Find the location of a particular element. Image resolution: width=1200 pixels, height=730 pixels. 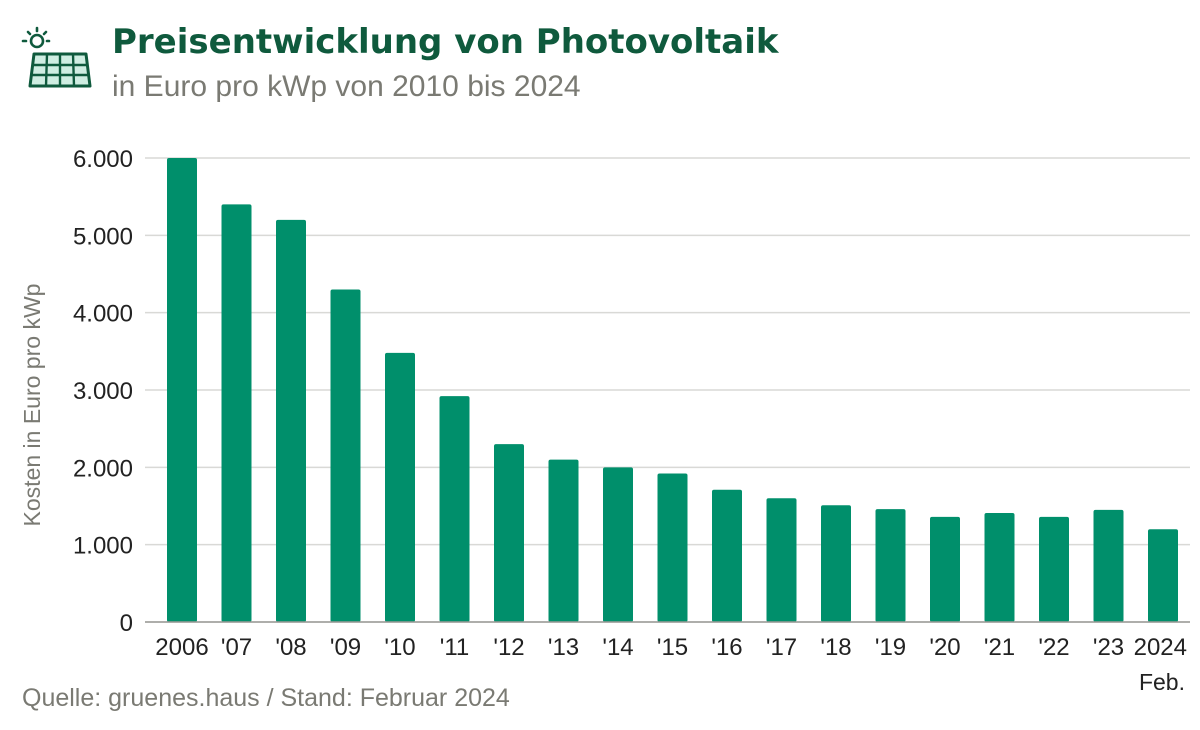

y-tick-label: 0 is located at coordinates (126, 623).